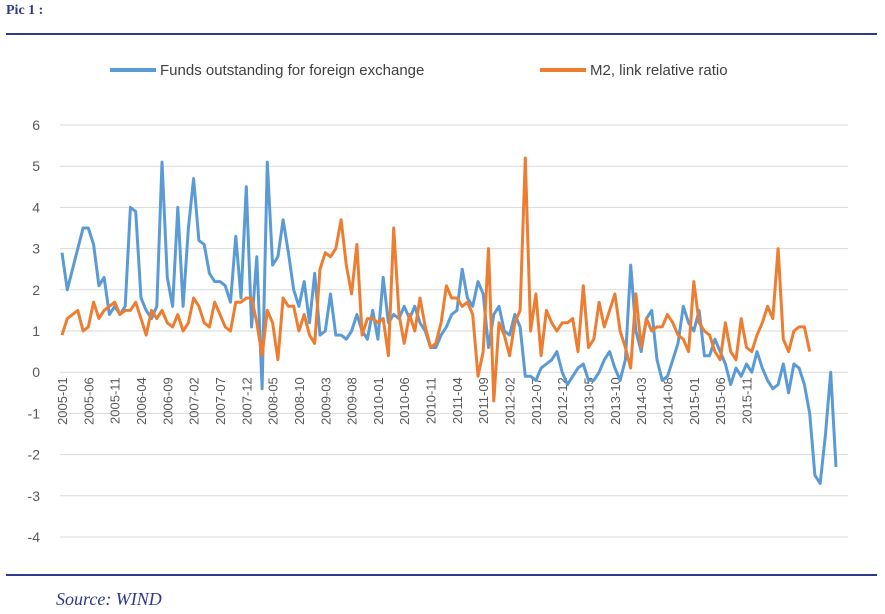 The width and height of the screenshot is (885, 614). Describe the element at coordinates (273, 401) in the screenshot. I see `x-tick-label: 2008-05` at that location.